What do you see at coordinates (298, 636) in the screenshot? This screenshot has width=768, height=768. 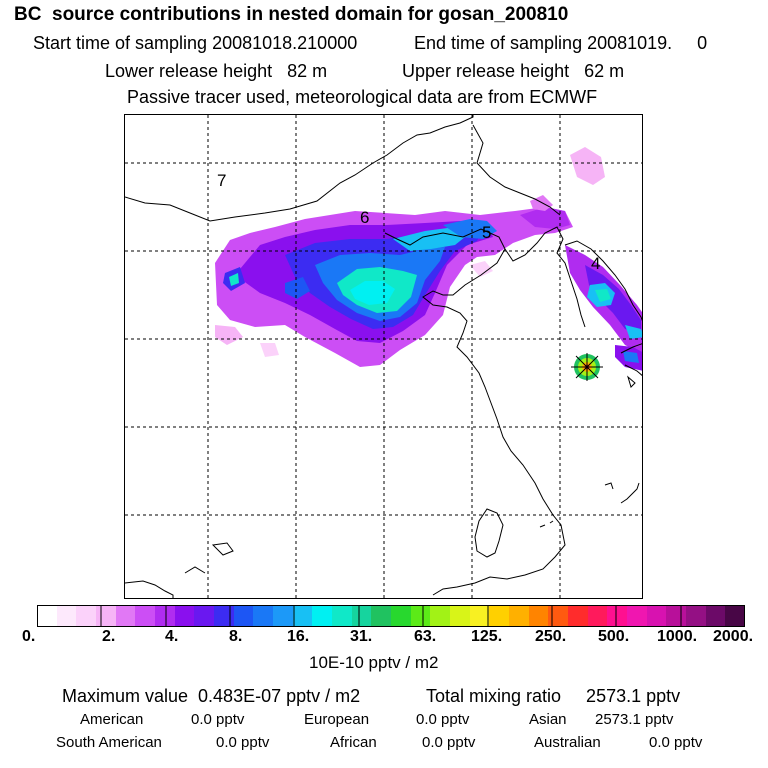 I see `colorbar-tick-label: 16.` at bounding box center [298, 636].